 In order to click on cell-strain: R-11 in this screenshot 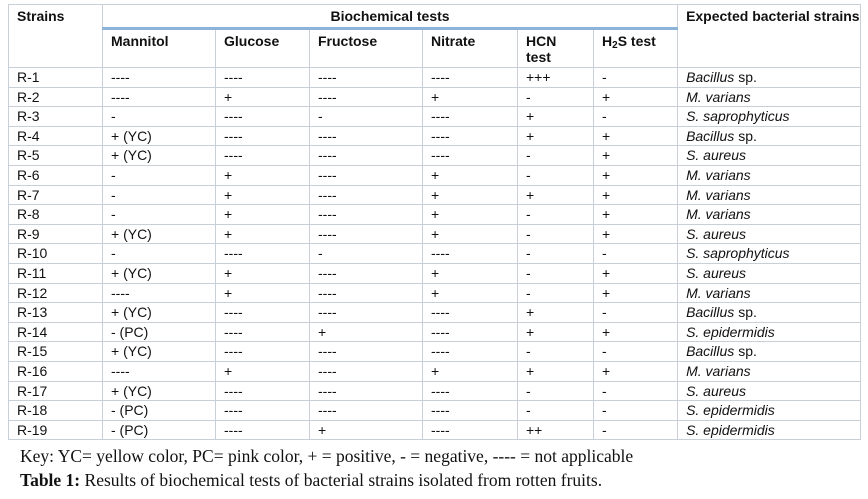, I will do `click(55, 273)`.